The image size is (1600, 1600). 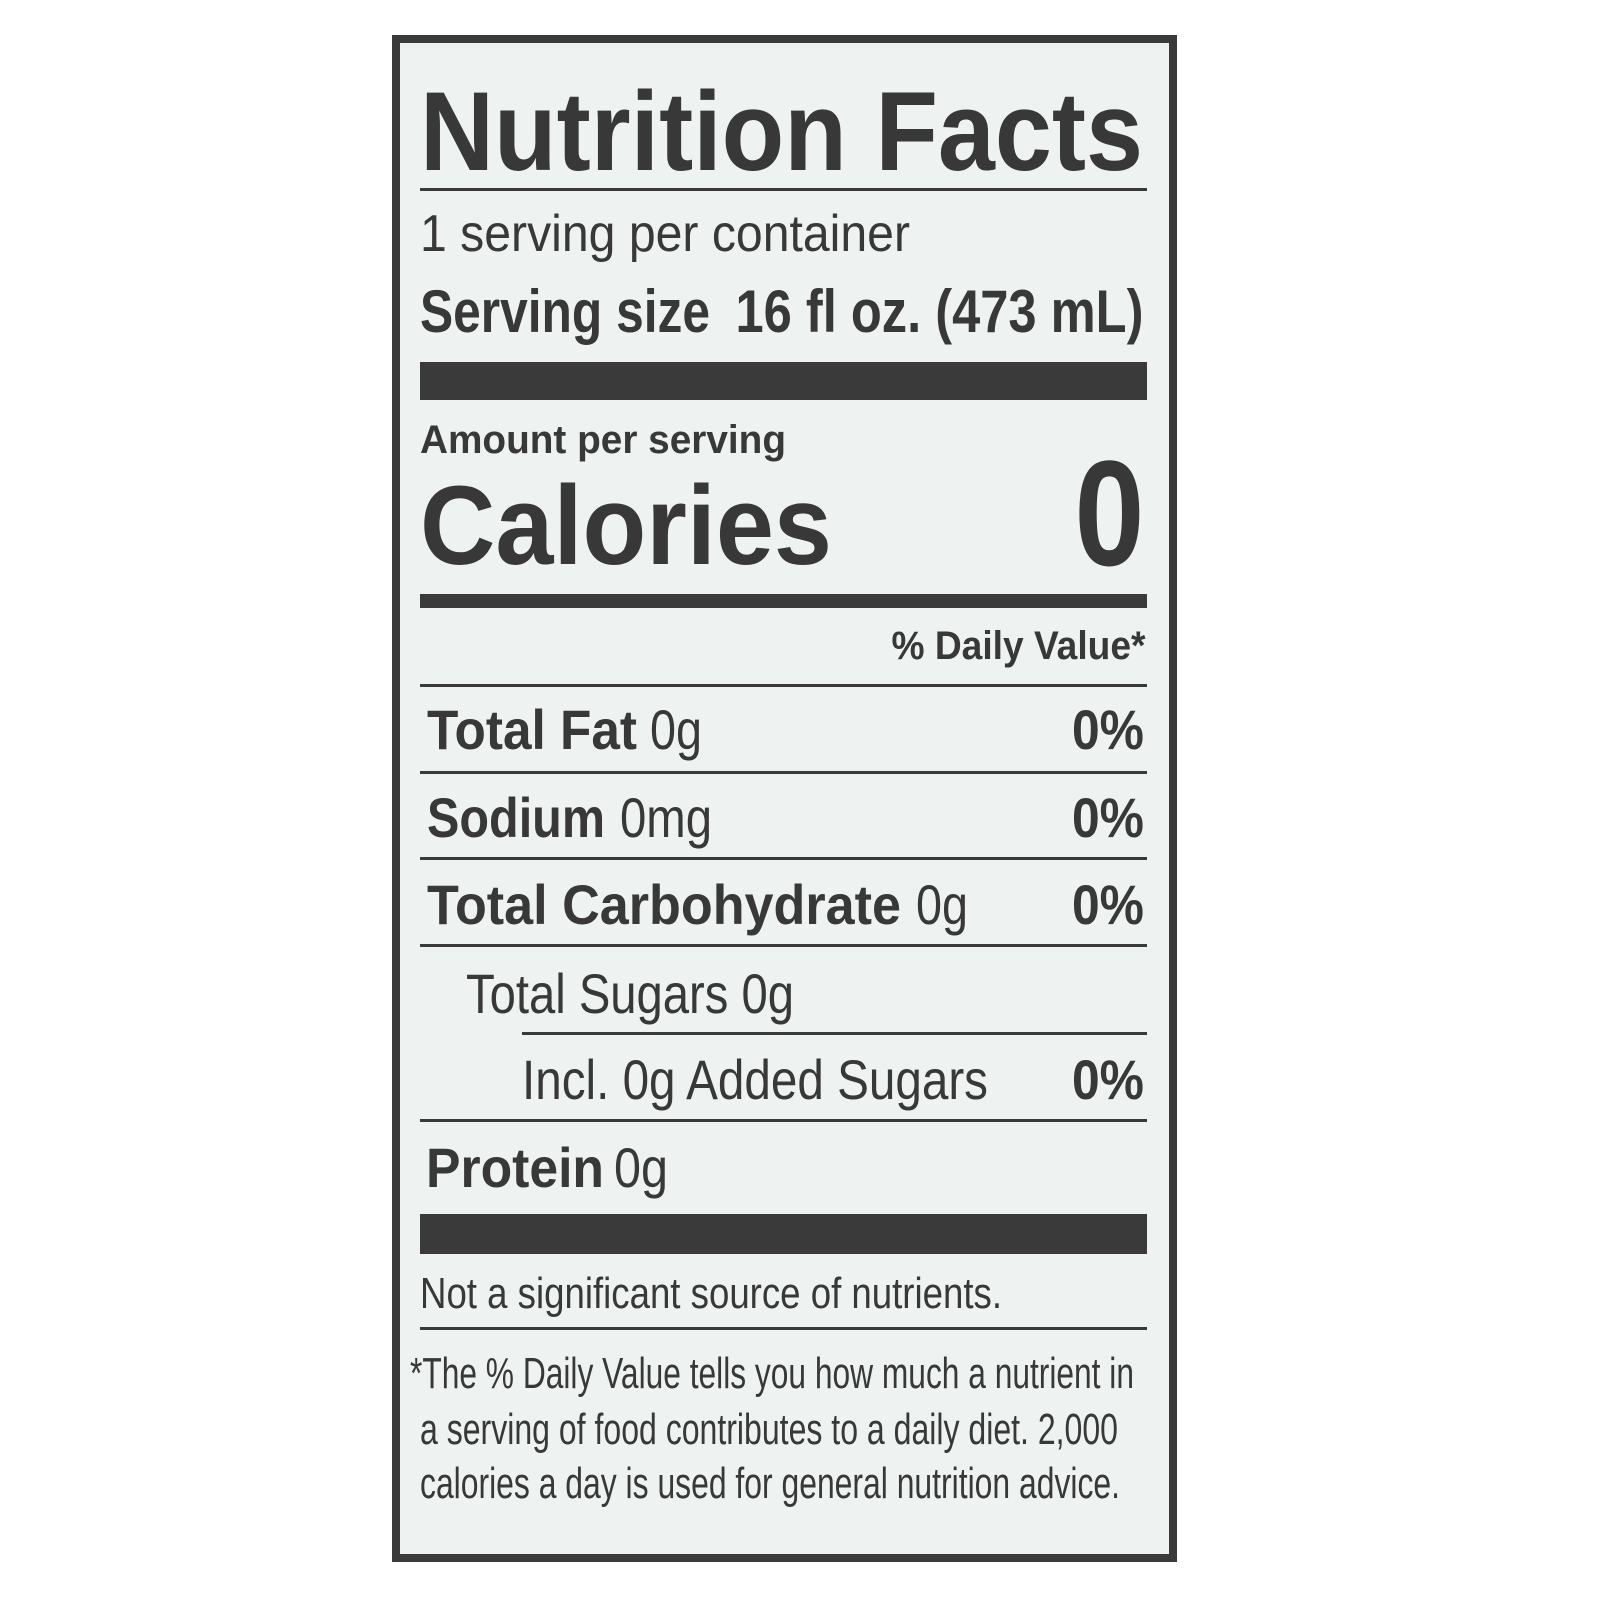 What do you see at coordinates (516, 817) in the screenshot?
I see `nutrient-name-sodium: Sodium` at bounding box center [516, 817].